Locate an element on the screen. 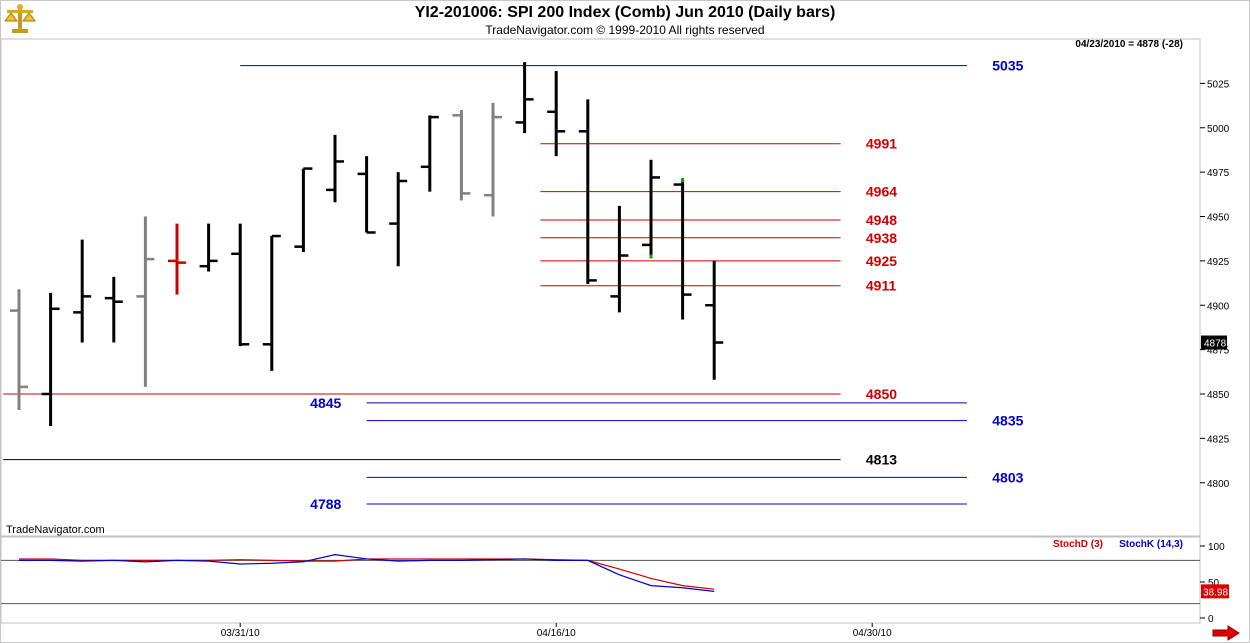 This screenshot has width=1250, height=643. scroll-right-icon is located at coordinates (1226, 633).